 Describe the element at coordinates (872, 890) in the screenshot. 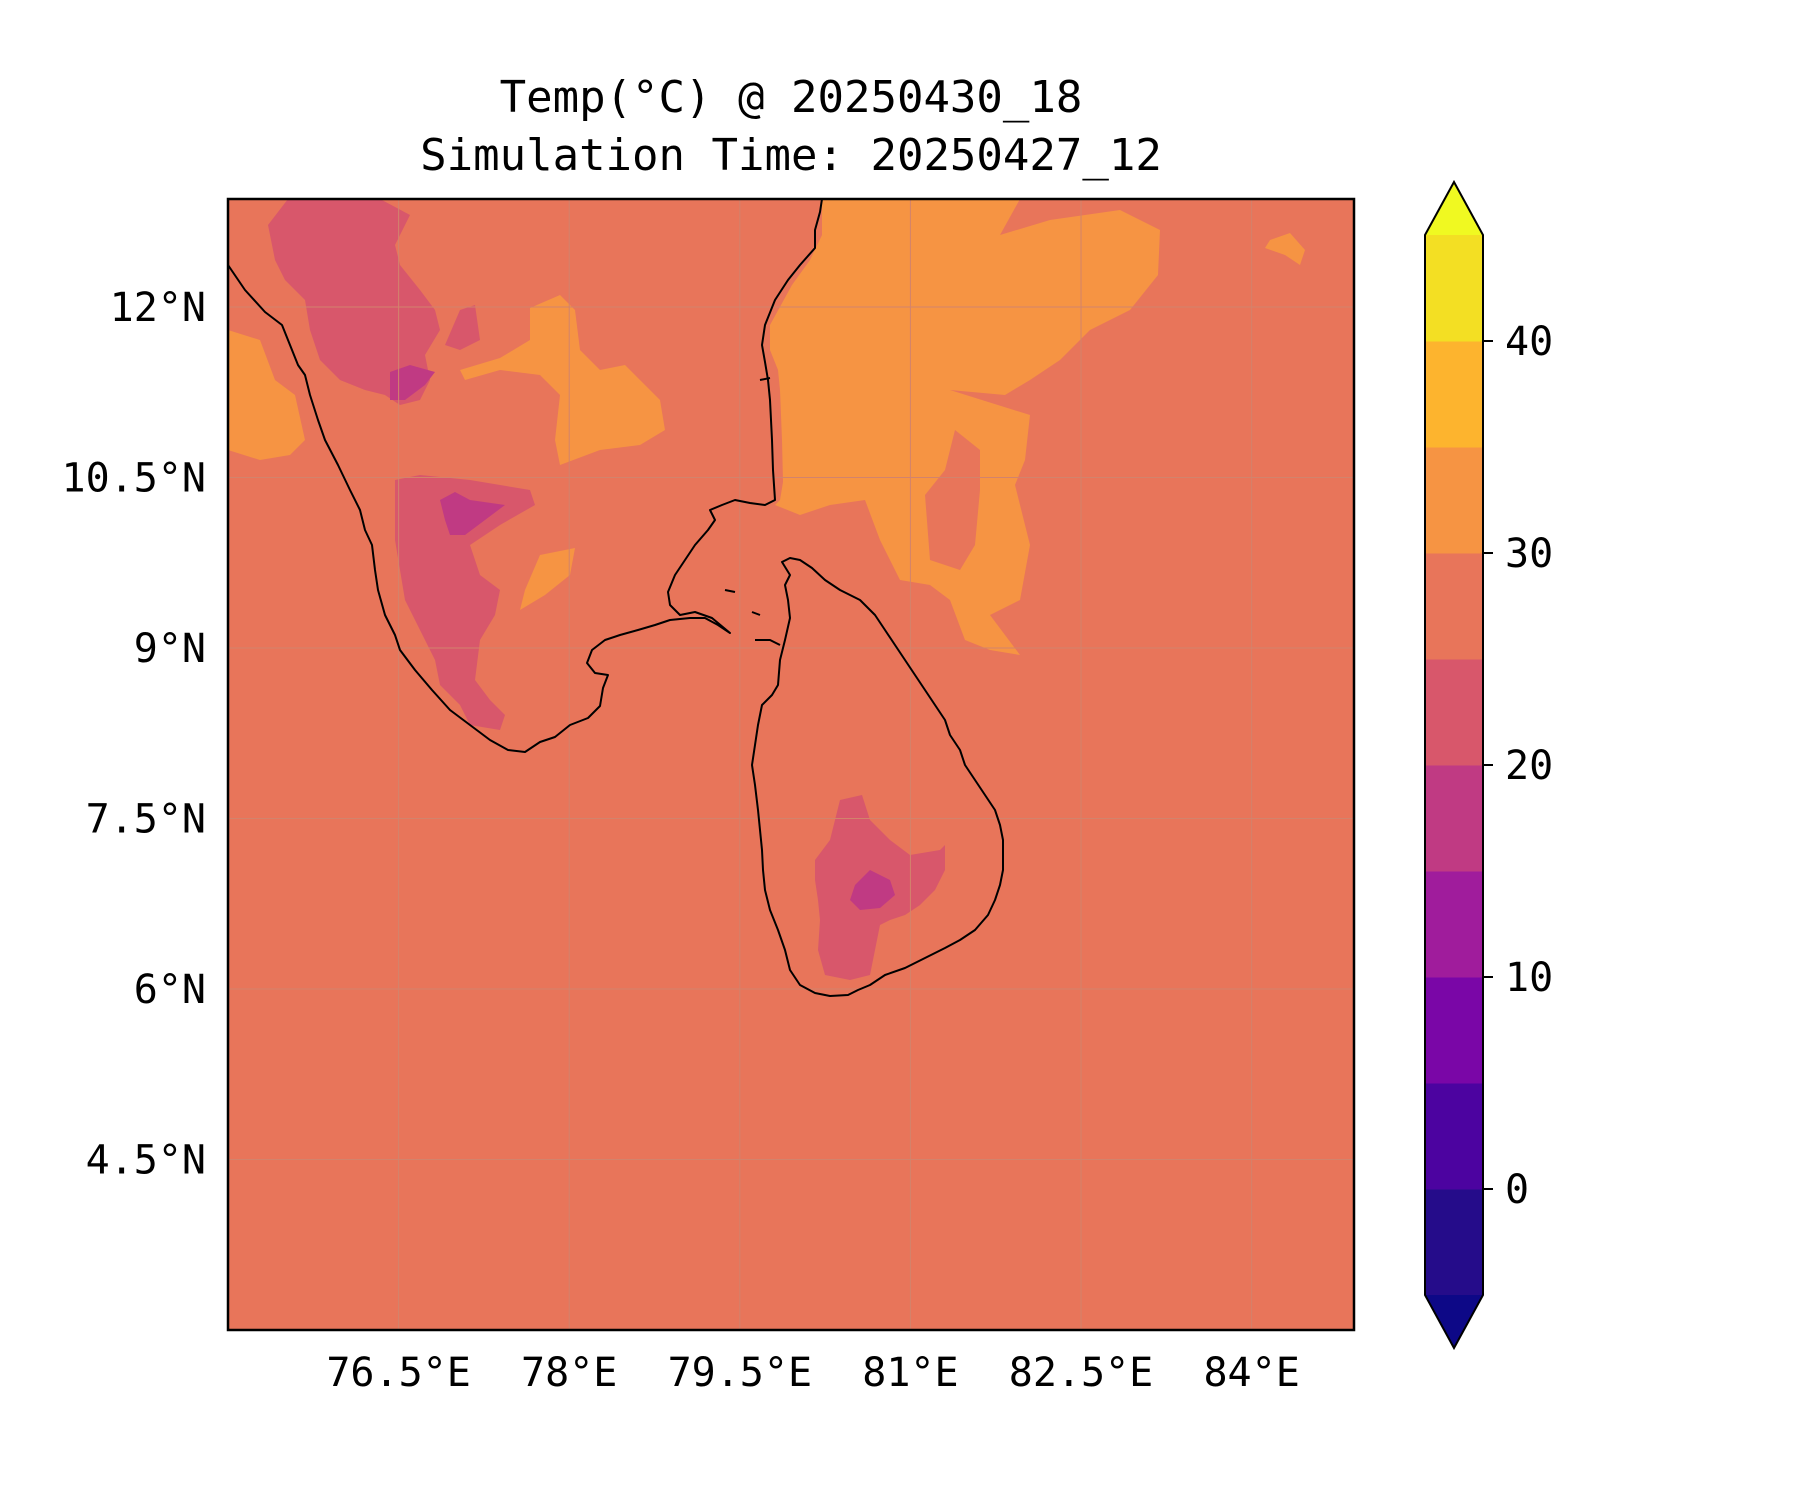

I see `contour-region-15-20-lanka` at that location.